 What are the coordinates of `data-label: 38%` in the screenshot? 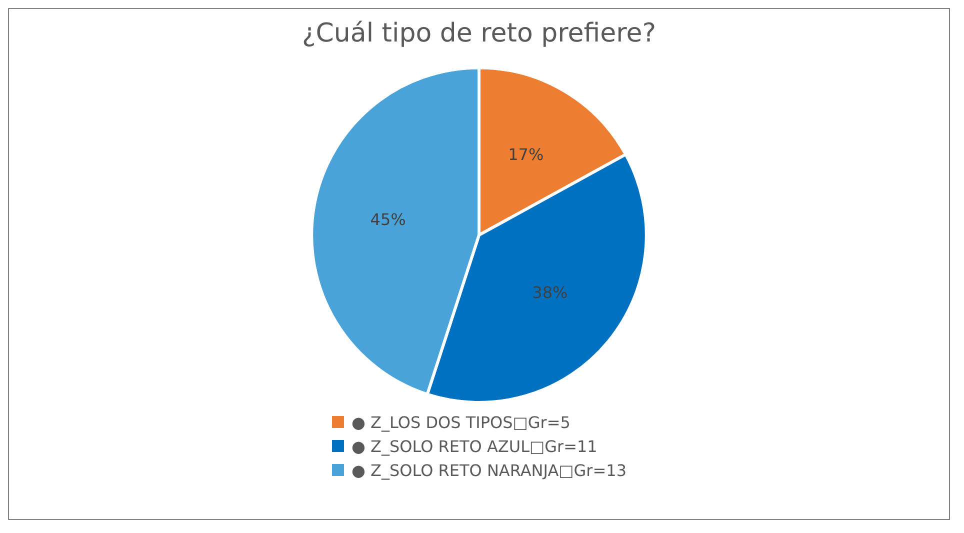 It's located at (550, 292).